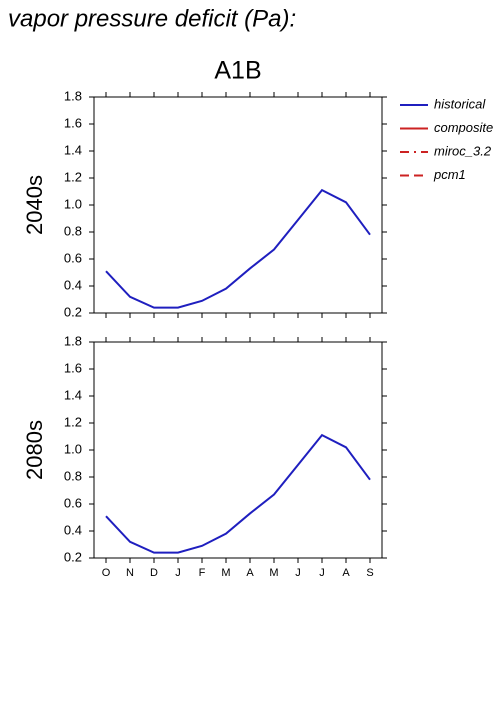 The width and height of the screenshot is (501, 709). Describe the element at coordinates (34, 205) in the screenshot. I see `y-axis-label: 2040s` at that location.